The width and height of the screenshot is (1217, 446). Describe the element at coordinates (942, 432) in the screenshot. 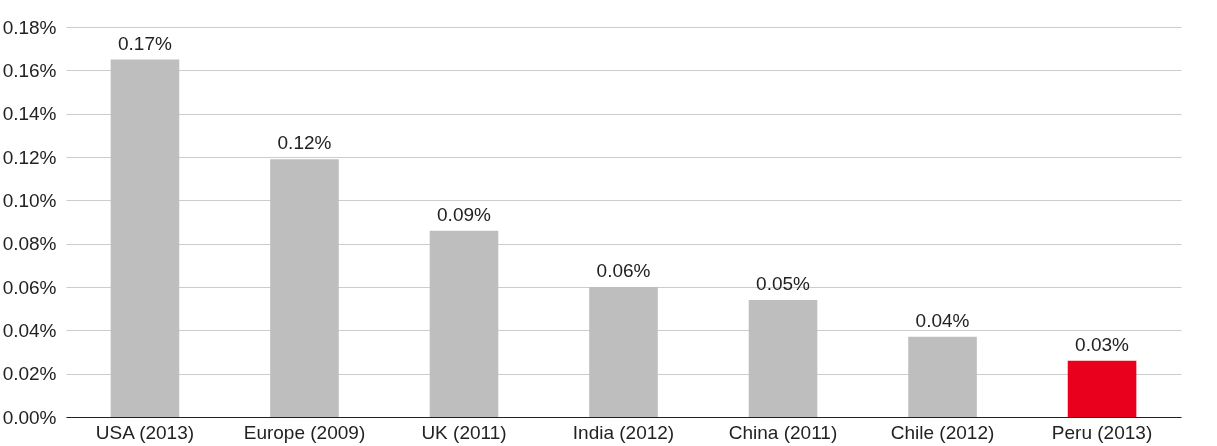

I see `x-tick-label: Chile (2012)` at that location.